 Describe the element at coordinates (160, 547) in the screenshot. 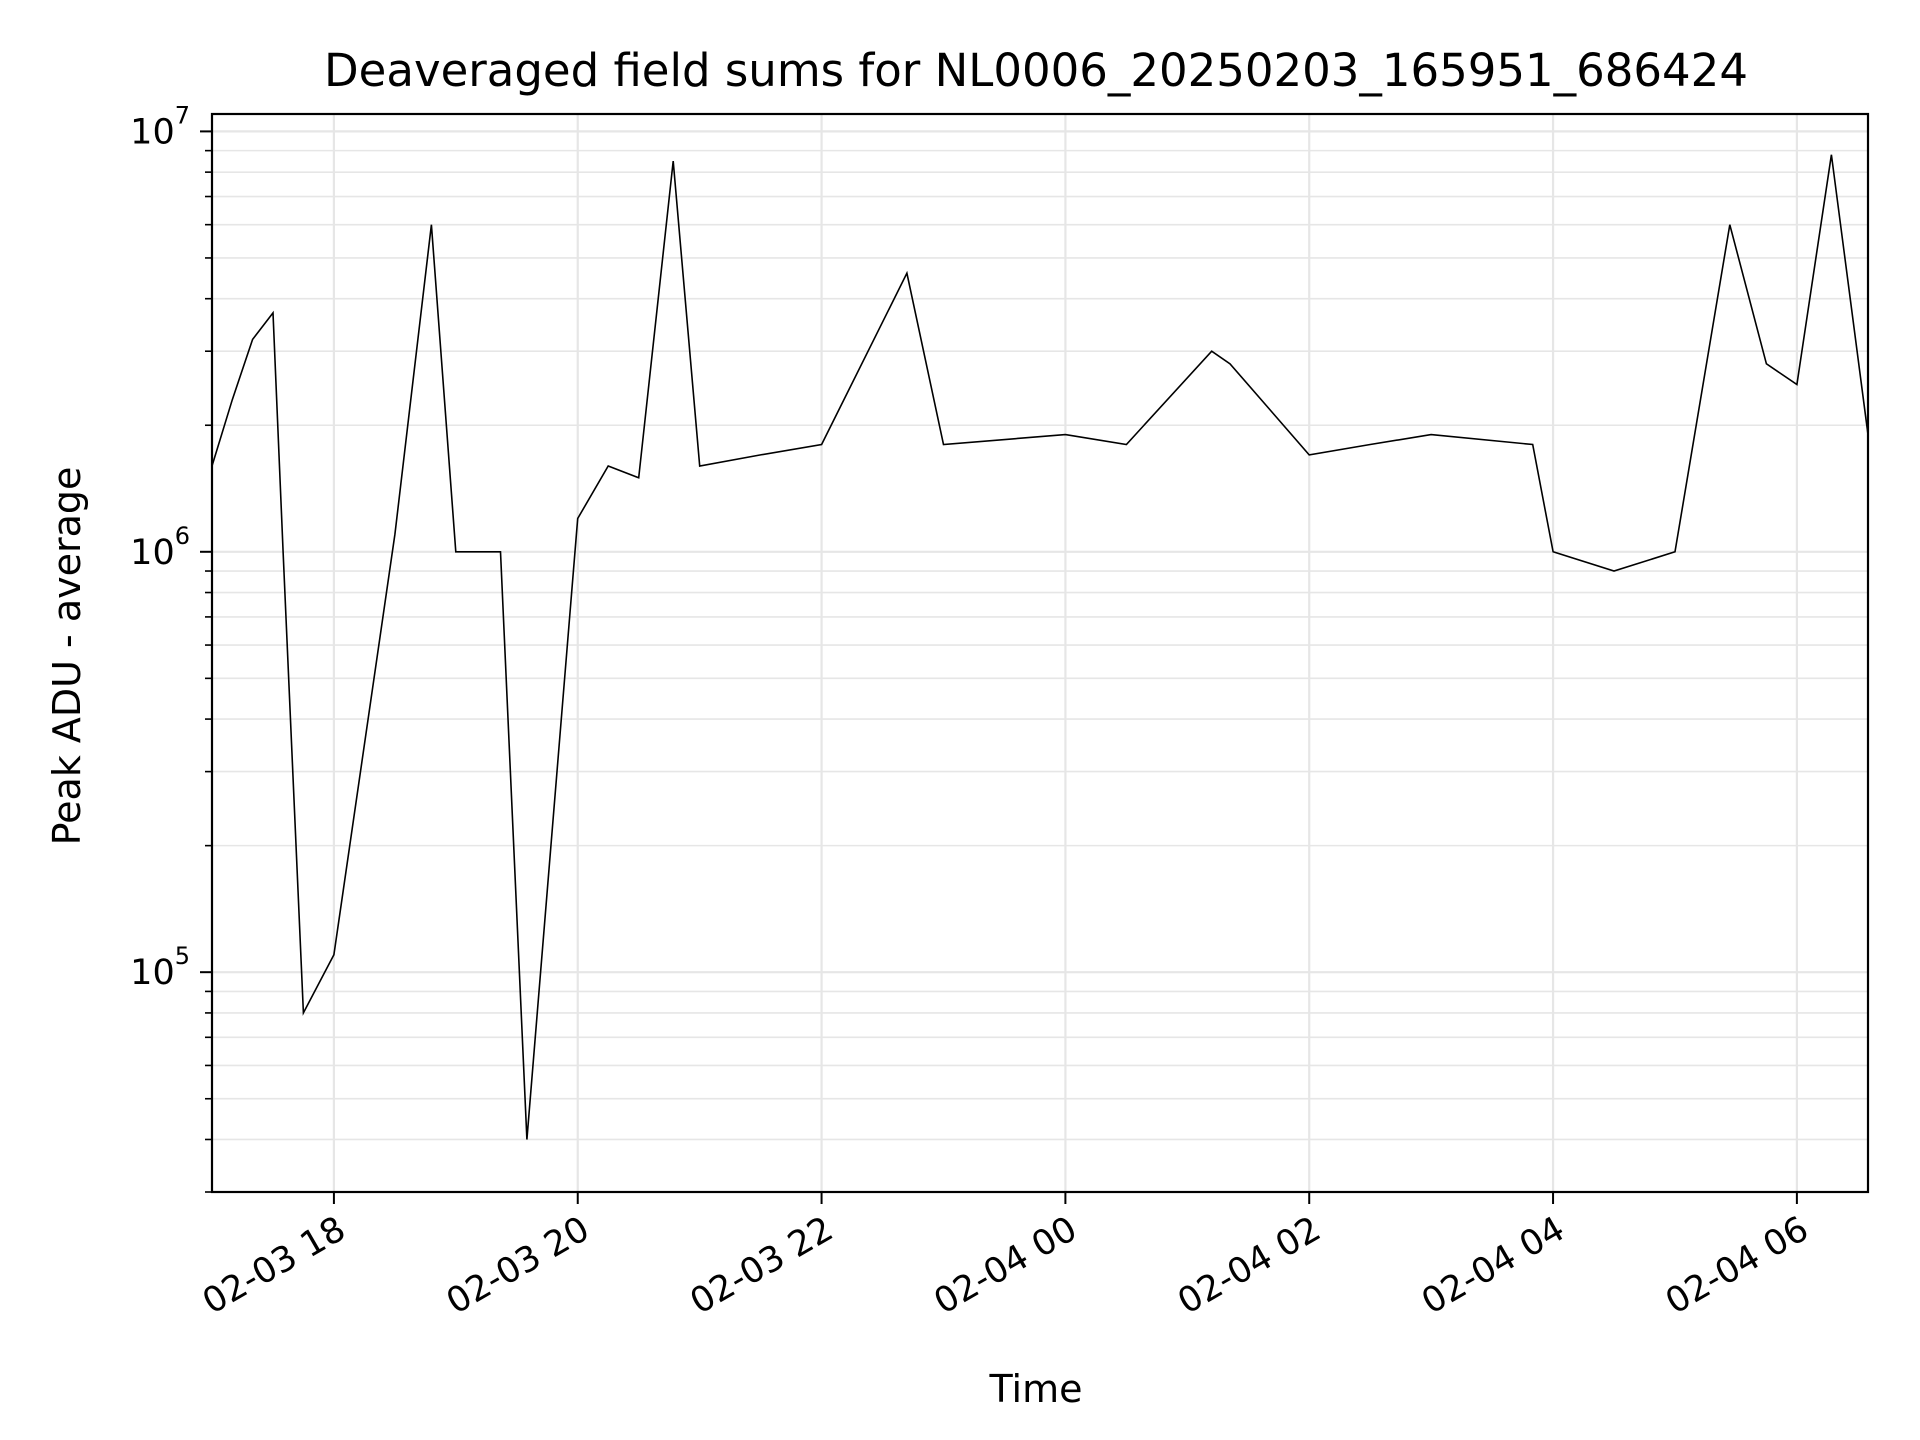

I see `y-tick-label: 10⁶` at that location.